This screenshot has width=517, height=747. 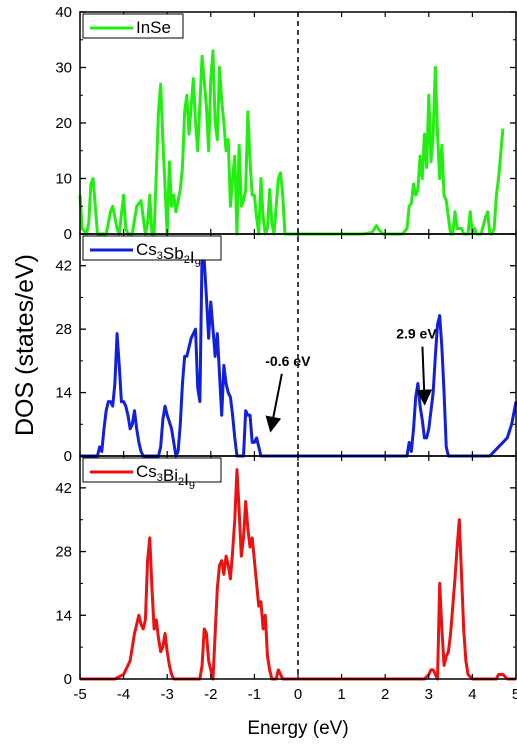 What do you see at coordinates (79, 694) in the screenshot?
I see `x-tick-label: -5` at bounding box center [79, 694].